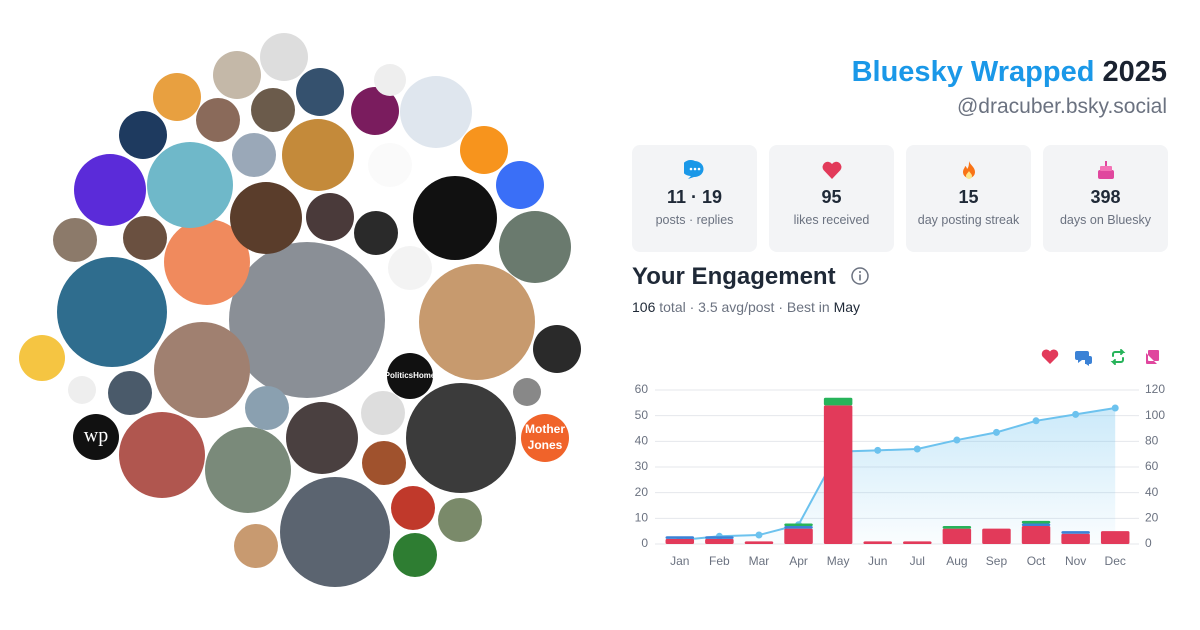 The image size is (1200, 630). What do you see at coordinates (798, 561) in the screenshot?
I see `x-tick-label: Apr` at bounding box center [798, 561].